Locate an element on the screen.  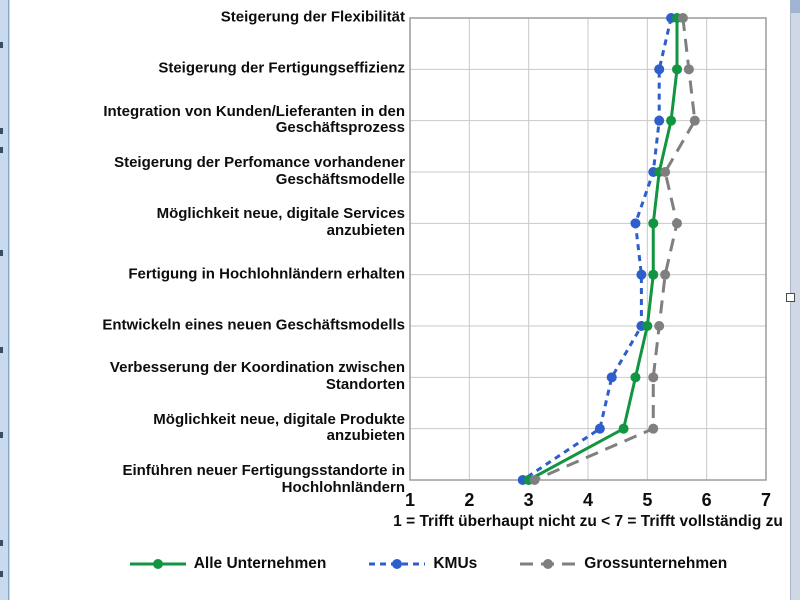
category-label: Entwickeln eines neuen Geschäftsmodells is located at coordinates (253, 325).